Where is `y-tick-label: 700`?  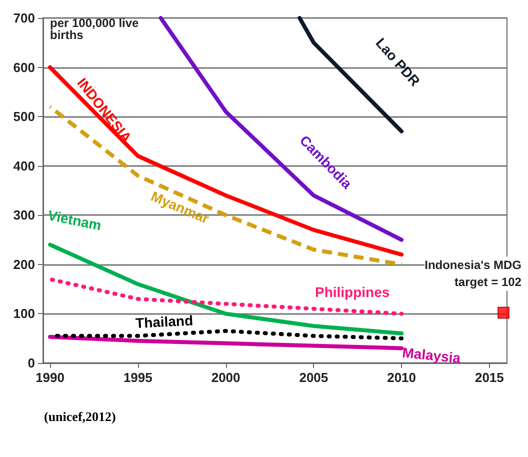 y-tick-label: 700 is located at coordinates (24, 18).